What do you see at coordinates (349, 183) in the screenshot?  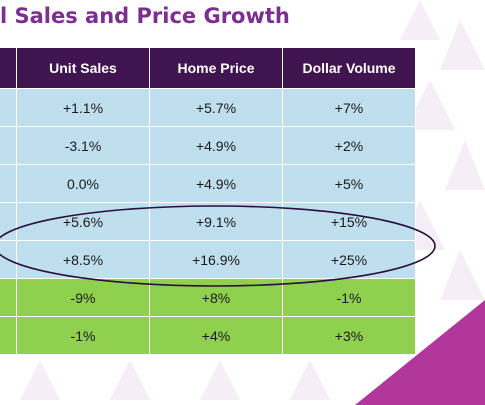 I see `dollar-volume-cell: +5%` at bounding box center [349, 183].